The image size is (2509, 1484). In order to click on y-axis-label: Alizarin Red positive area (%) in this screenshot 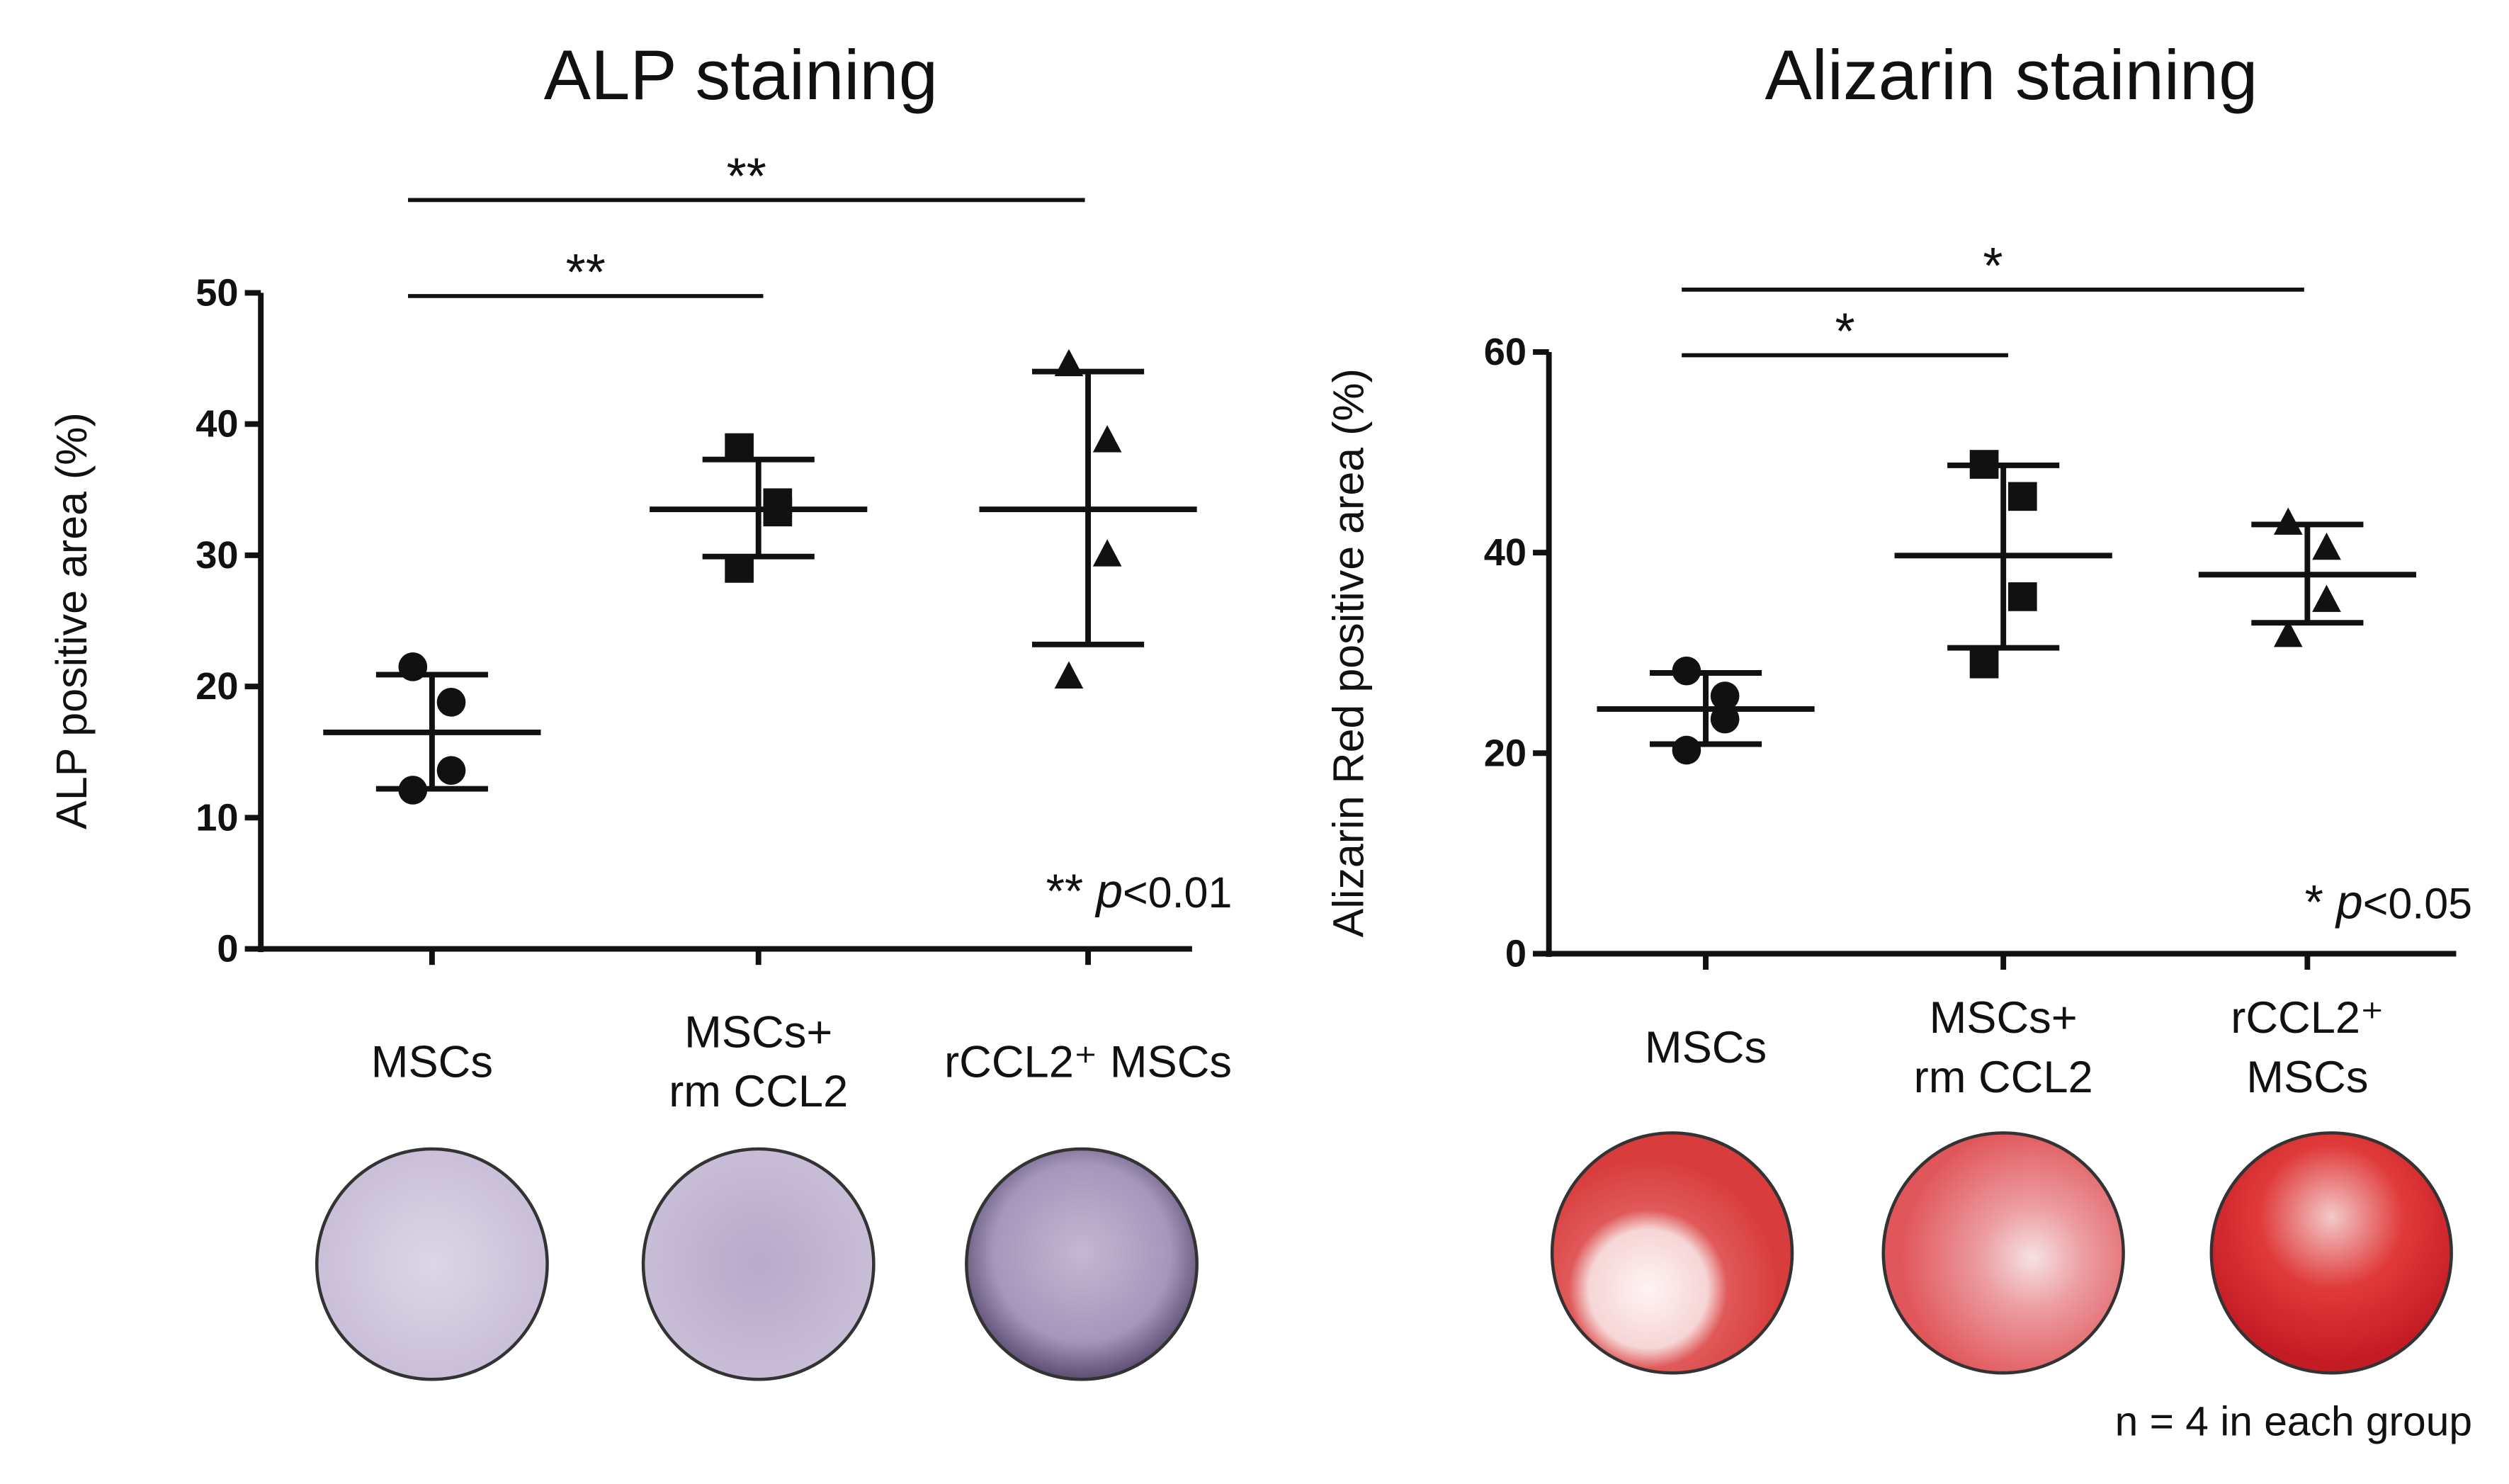, I will do `click(1349, 652)`.